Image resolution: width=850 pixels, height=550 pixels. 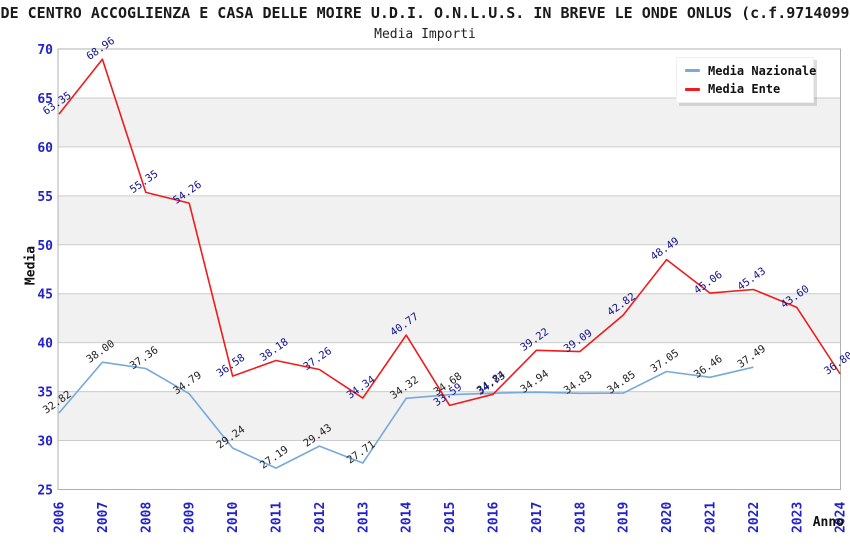 I want to click on x-tick-label: 2014, so click(x=407, y=517).